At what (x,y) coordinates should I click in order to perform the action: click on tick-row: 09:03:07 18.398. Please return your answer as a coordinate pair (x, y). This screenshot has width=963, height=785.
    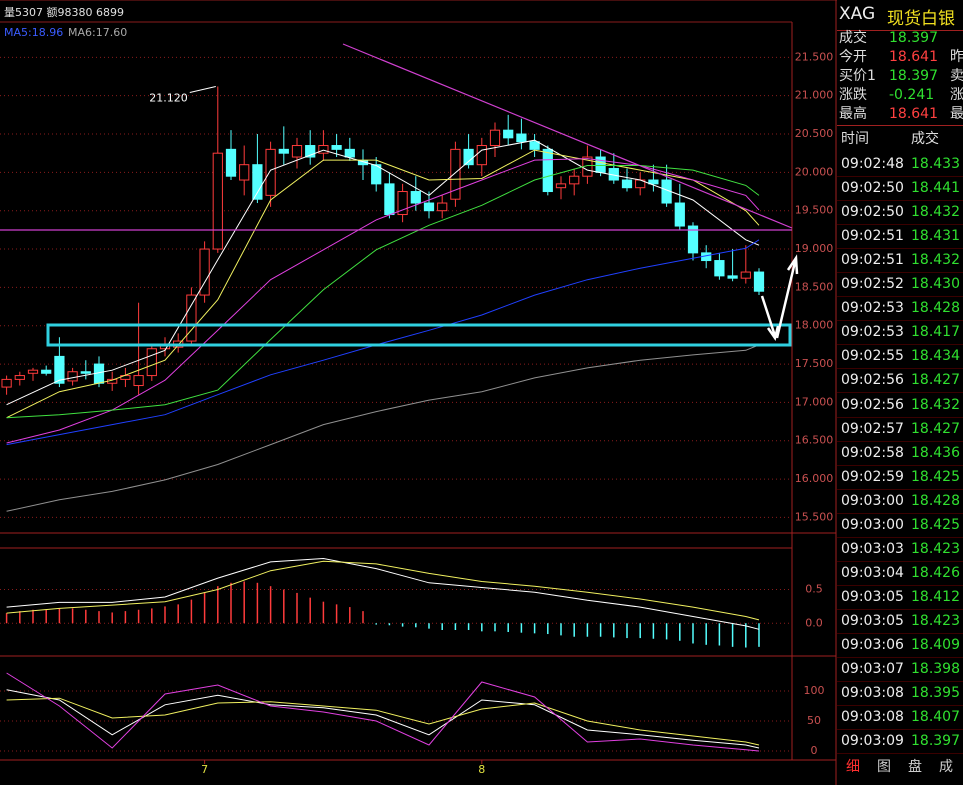
    Looking at the image, I should click on (900, 670).